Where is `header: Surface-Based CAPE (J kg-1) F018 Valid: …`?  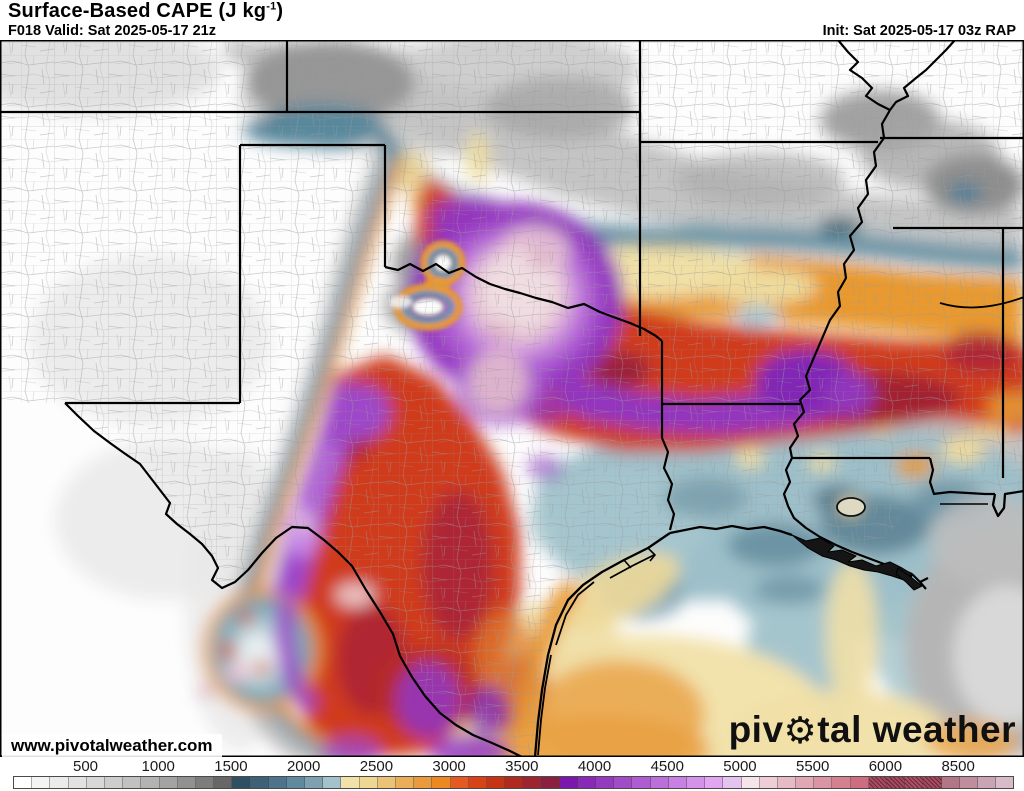 header: Surface-Based CAPE (J kg-1) F018 Valid: … is located at coordinates (512, 20).